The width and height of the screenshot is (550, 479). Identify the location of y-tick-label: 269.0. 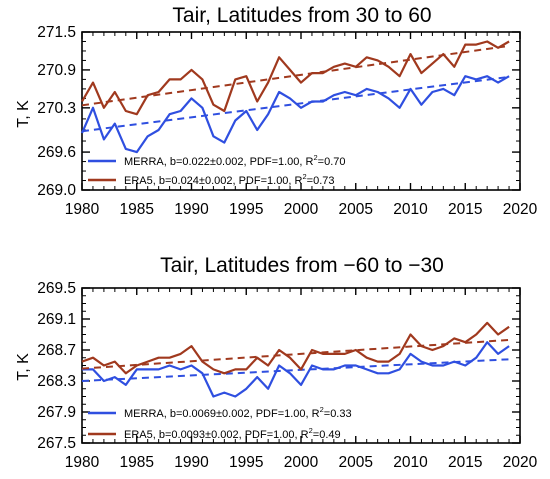
(56, 190).